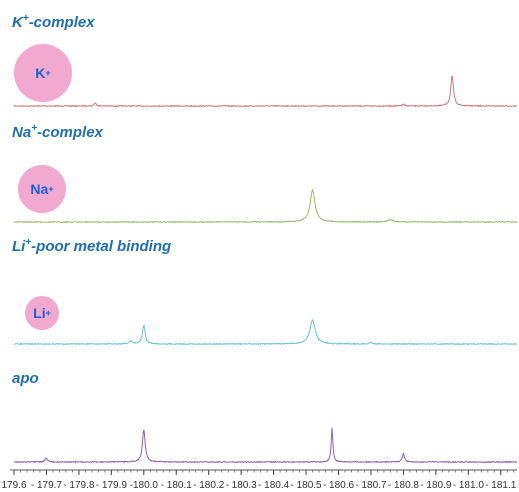  What do you see at coordinates (339, 485) in the screenshot?
I see `x-tick-label: - 180.6` at bounding box center [339, 485].